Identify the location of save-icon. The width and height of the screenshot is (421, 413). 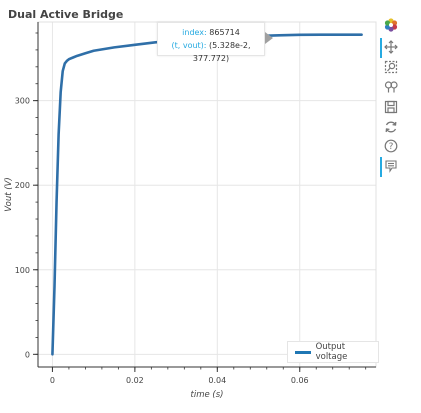
(391, 107).